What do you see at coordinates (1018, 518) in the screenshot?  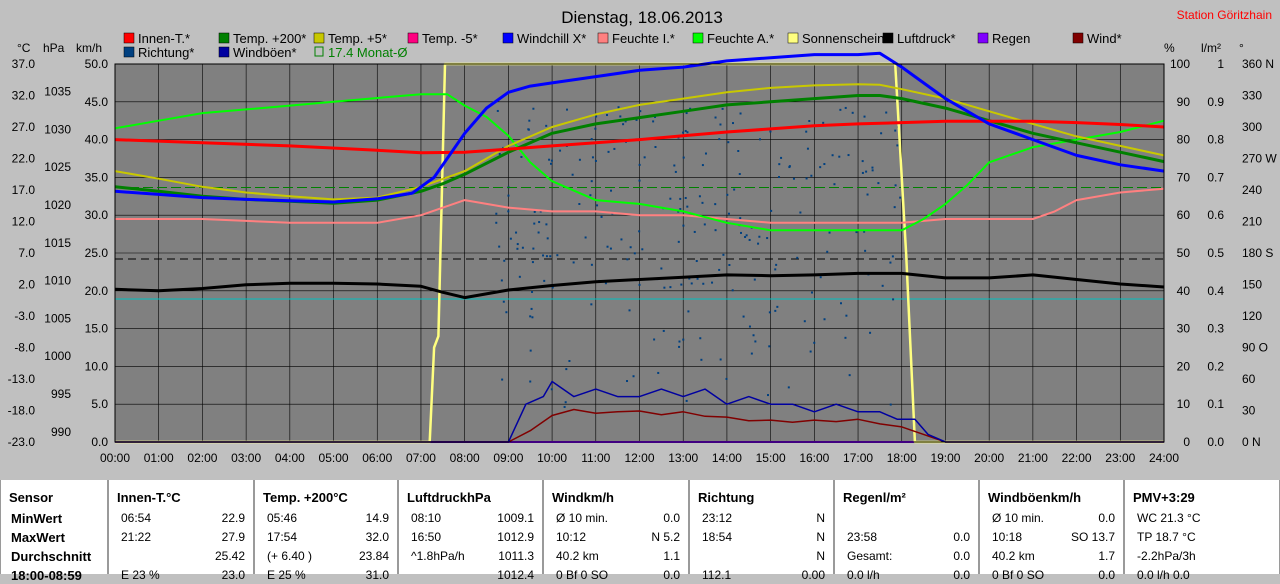 I see `stats-cell-left: Ø 10 min.` at bounding box center [1018, 518].